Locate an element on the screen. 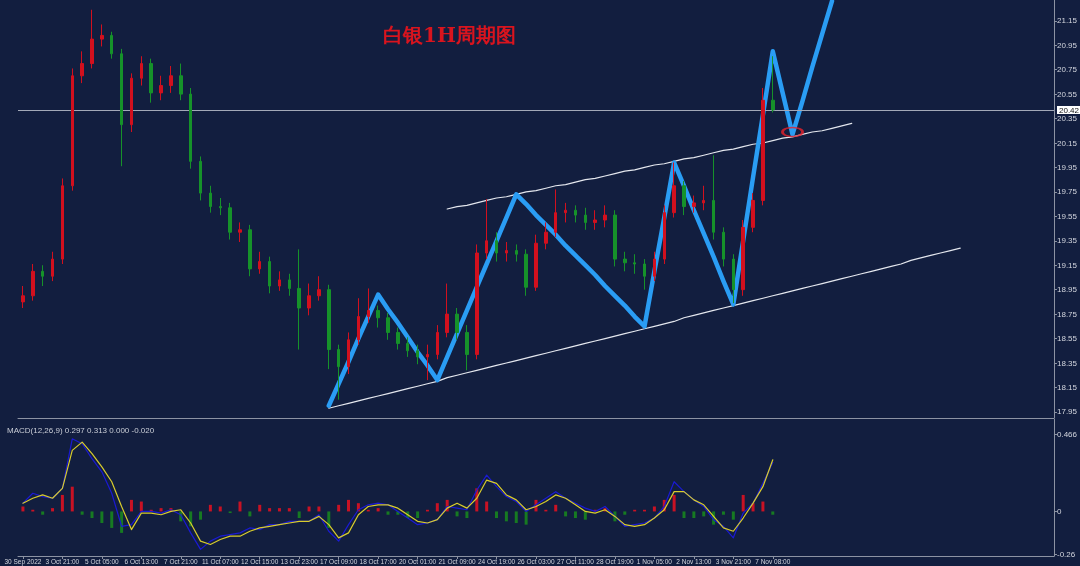 The image size is (1080, 566). text: MACD(12,26,9) 0.297 0.313 0.000 -0.020 is located at coordinates (81, 430).